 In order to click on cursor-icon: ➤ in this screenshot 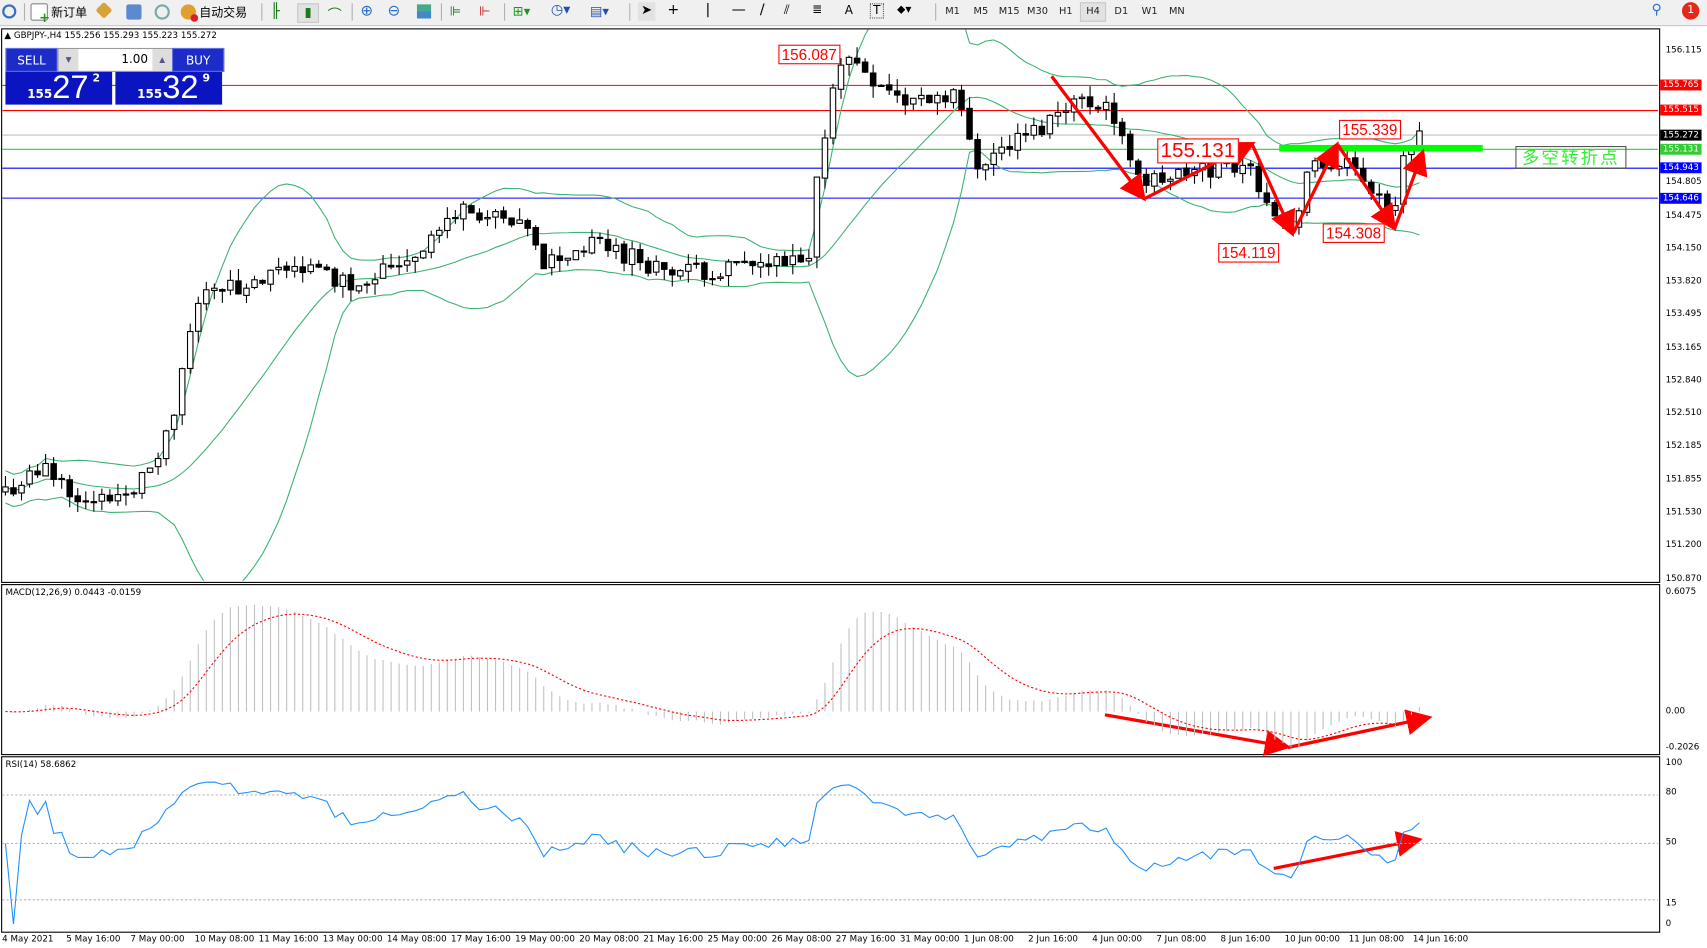, I will do `click(646, 11)`.